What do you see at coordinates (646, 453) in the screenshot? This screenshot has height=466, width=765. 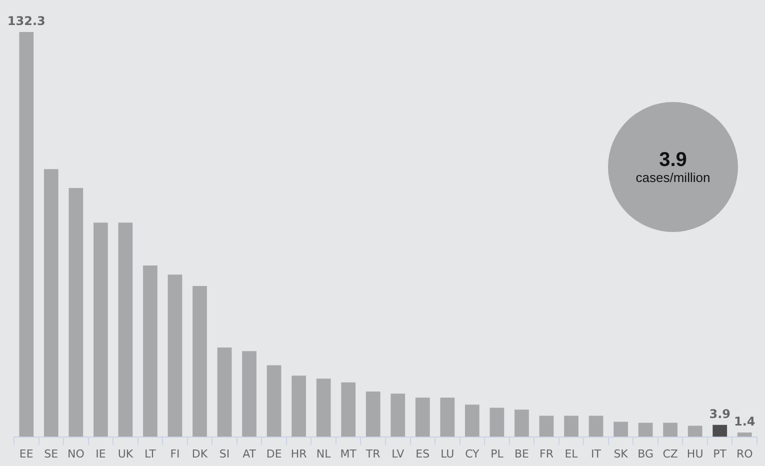 I see `x-tick-label: BG` at bounding box center [646, 453].